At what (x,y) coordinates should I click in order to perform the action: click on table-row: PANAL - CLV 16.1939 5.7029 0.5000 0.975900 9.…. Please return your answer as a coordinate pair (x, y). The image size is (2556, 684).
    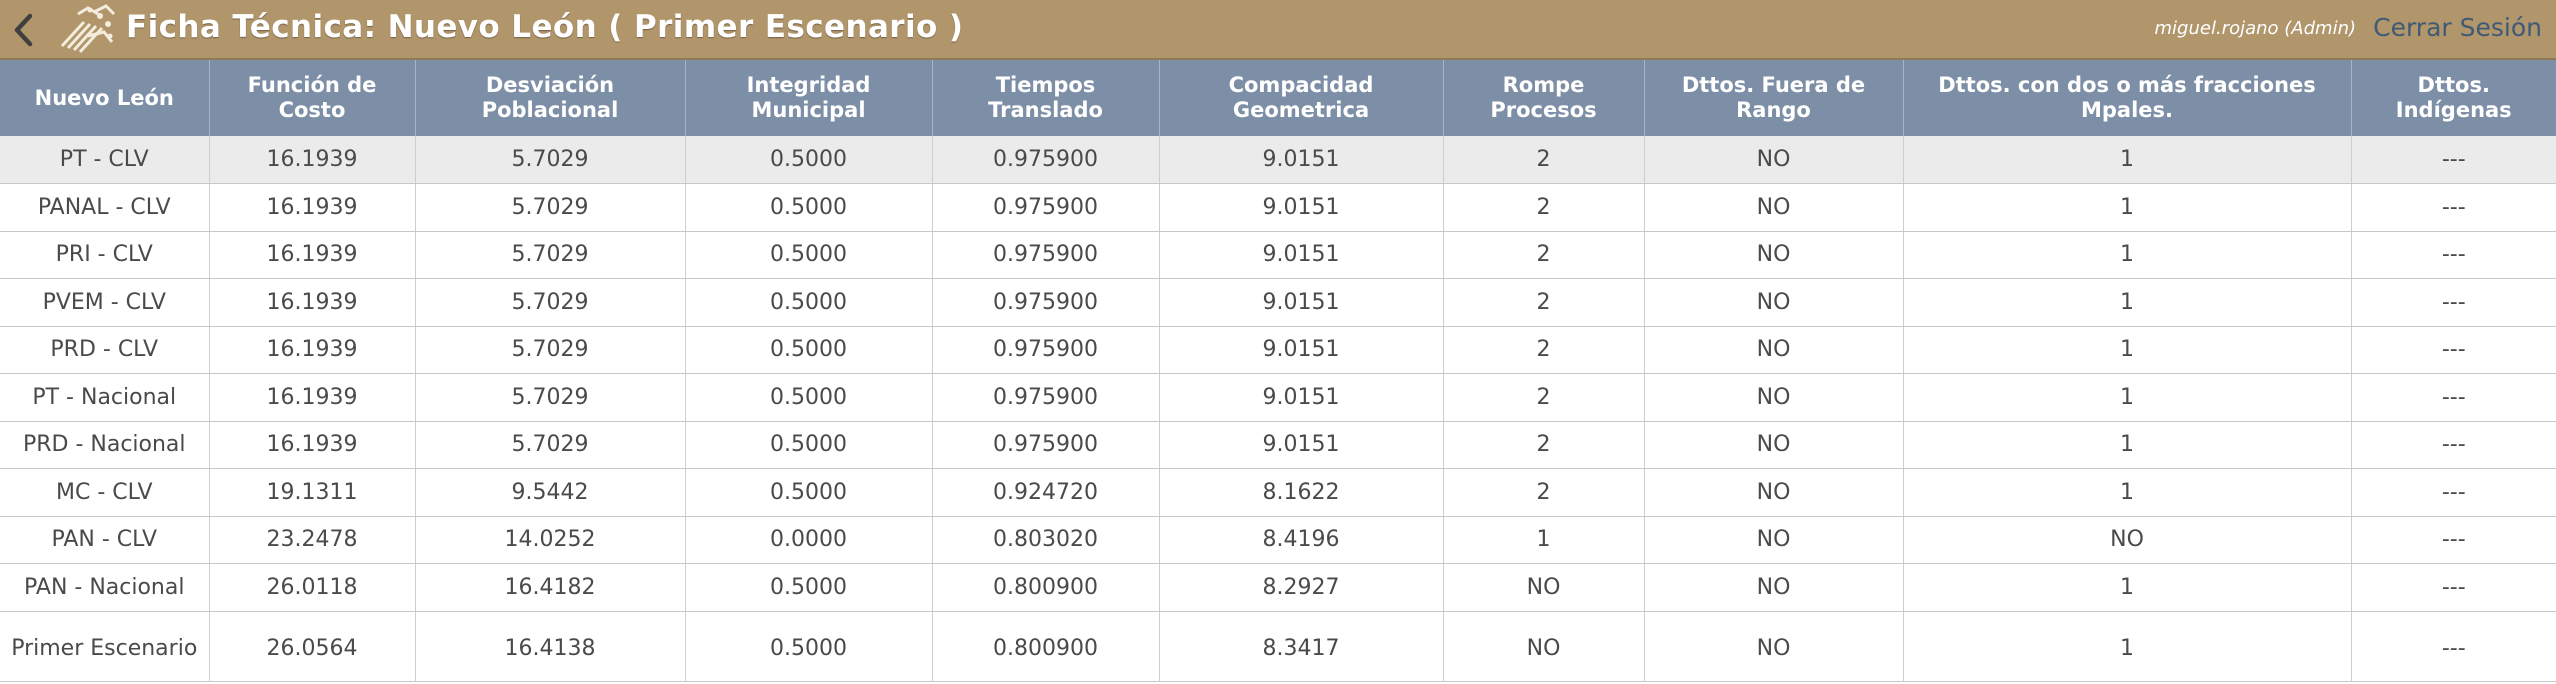
    Looking at the image, I should click on (1278, 207).